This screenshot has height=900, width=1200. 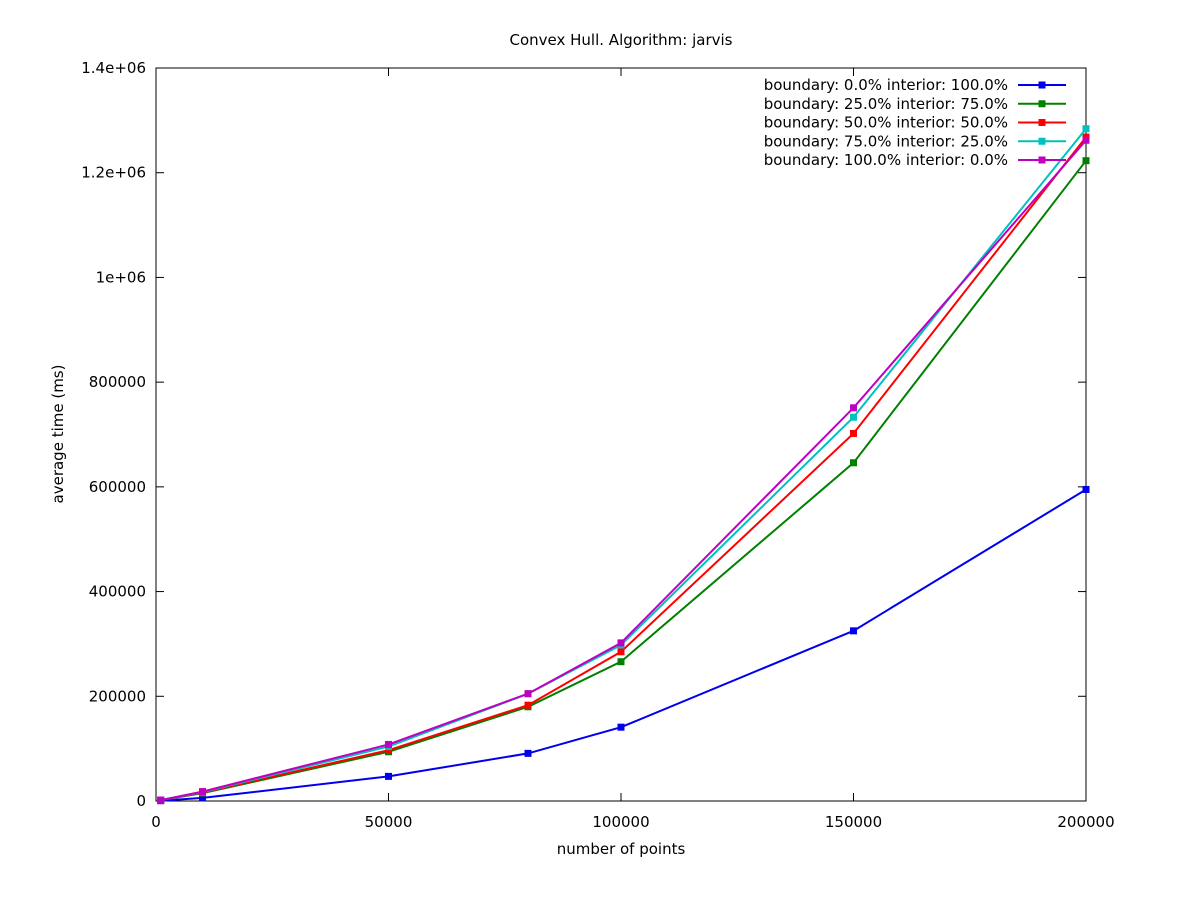 What do you see at coordinates (886, 160) in the screenshot?
I see `legend-label: boundary: 100.0% interior: 0.0%` at bounding box center [886, 160].